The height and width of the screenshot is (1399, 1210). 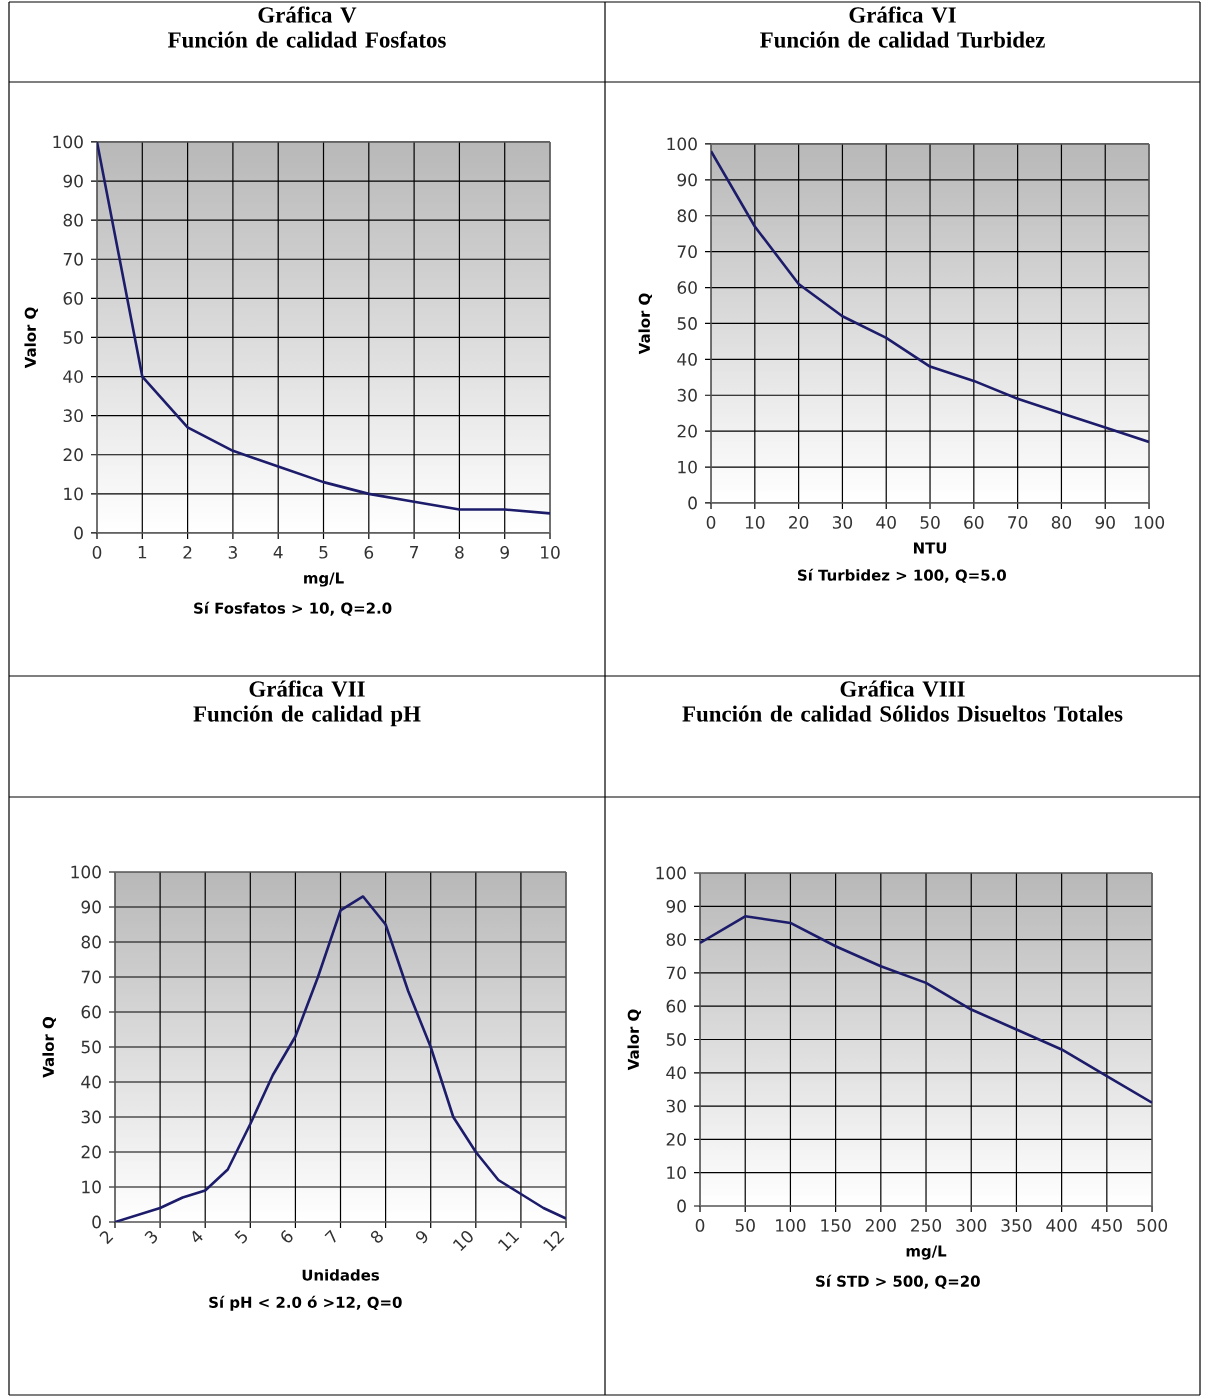 What do you see at coordinates (1061, 1225) in the screenshot?
I see `x-tick-label: 400` at bounding box center [1061, 1225].